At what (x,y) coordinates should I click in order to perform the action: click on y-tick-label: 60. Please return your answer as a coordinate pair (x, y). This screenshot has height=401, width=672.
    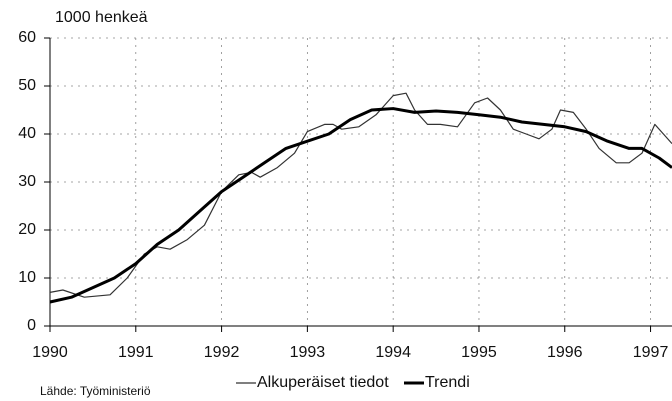
    Looking at the image, I should click on (27, 37).